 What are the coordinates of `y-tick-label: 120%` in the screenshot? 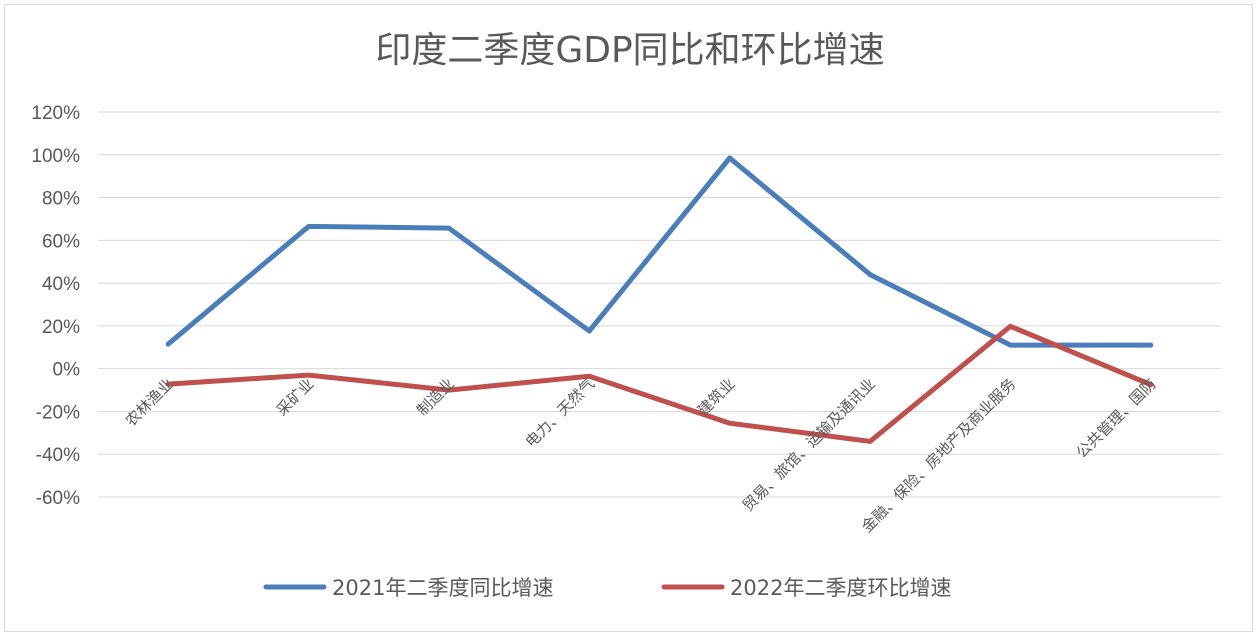 It's located at (55, 113).